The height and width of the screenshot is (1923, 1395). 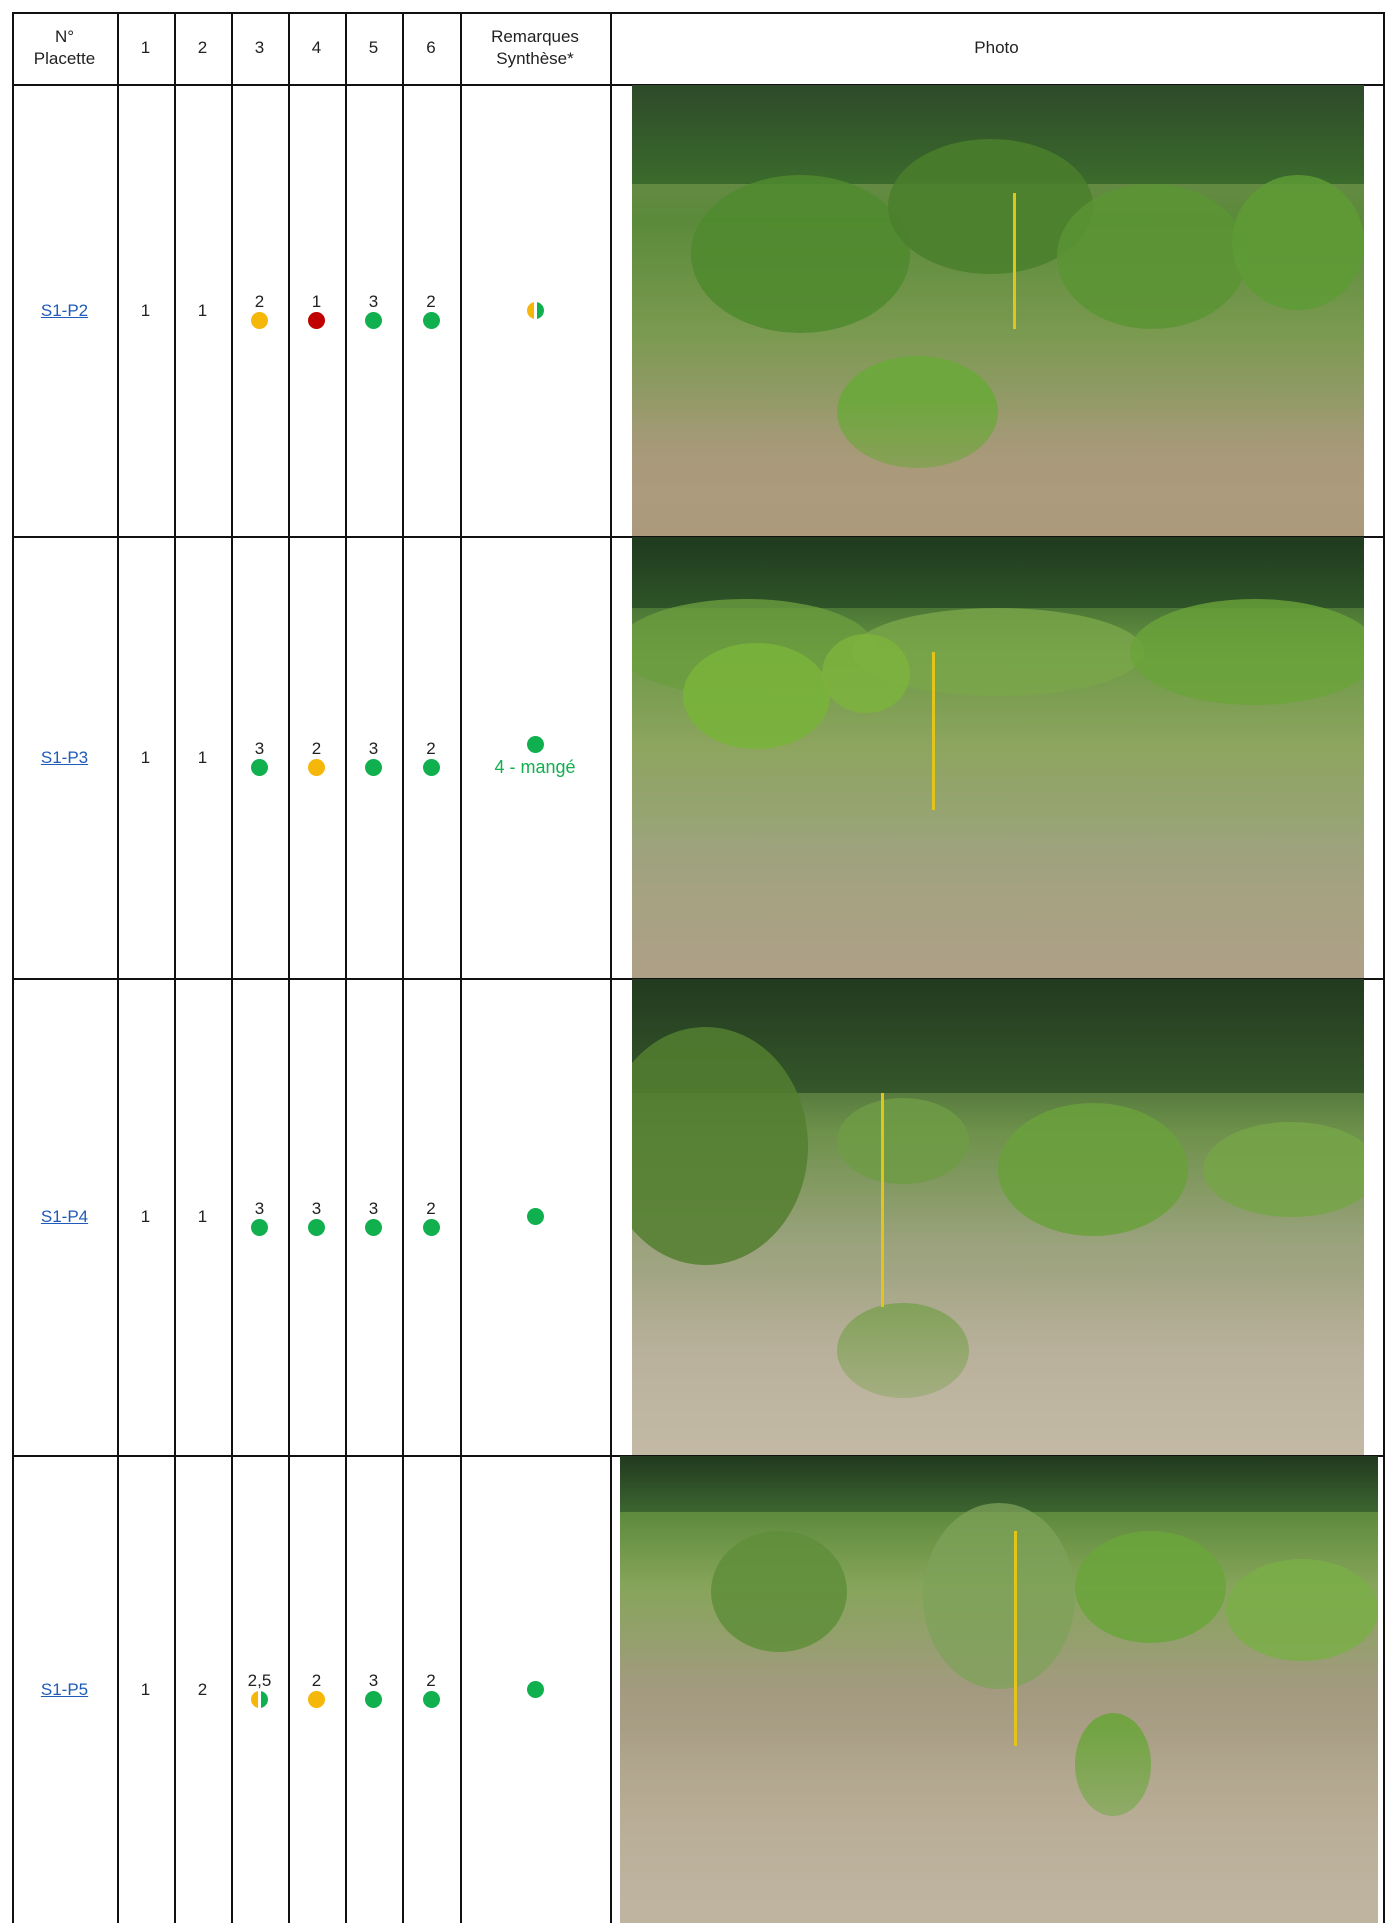 What do you see at coordinates (316, 48) in the screenshot?
I see `header-col-4: 4` at bounding box center [316, 48].